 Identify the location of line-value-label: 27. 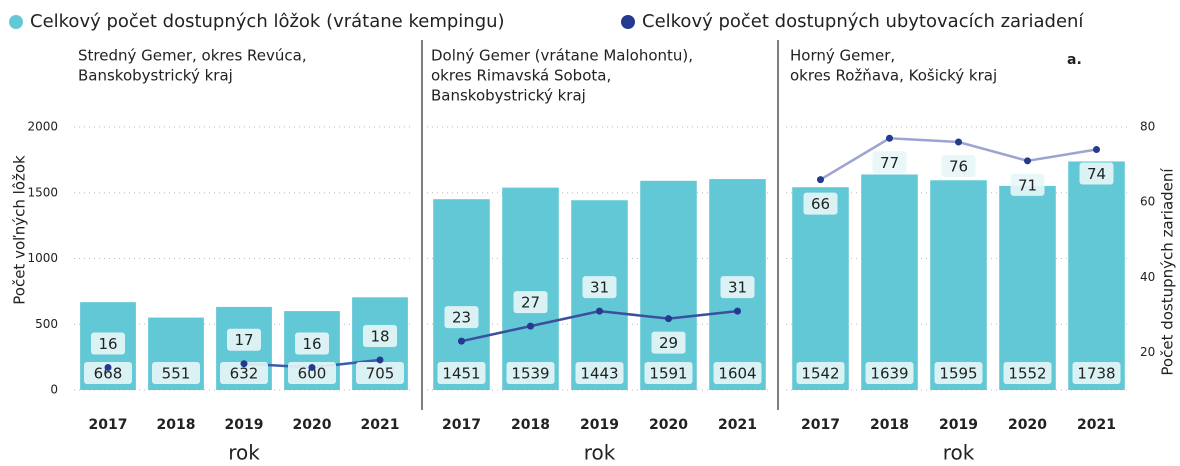
(530, 303).